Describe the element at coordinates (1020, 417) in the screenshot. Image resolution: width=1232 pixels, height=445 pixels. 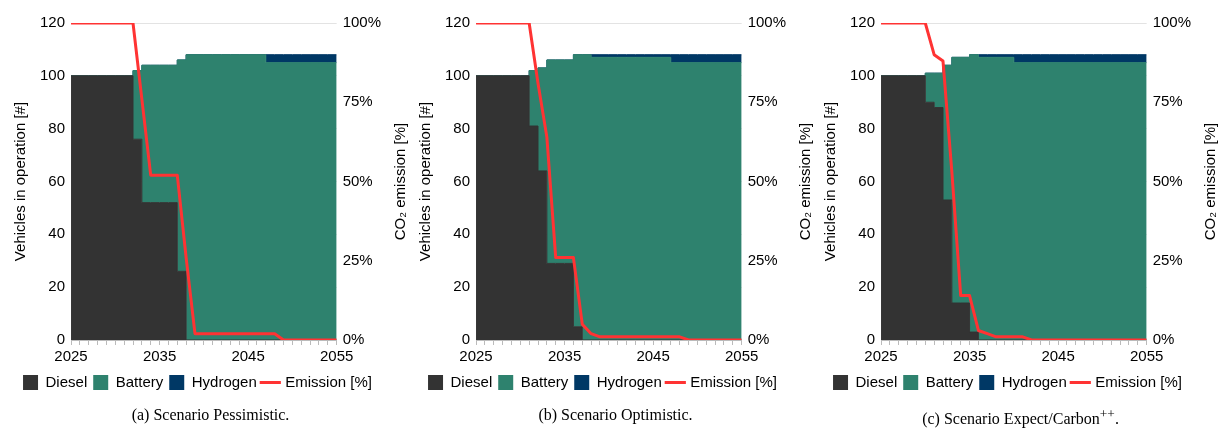
I see `text: (c) Scenario Expect/Carbon$^{++}$.` at that location.